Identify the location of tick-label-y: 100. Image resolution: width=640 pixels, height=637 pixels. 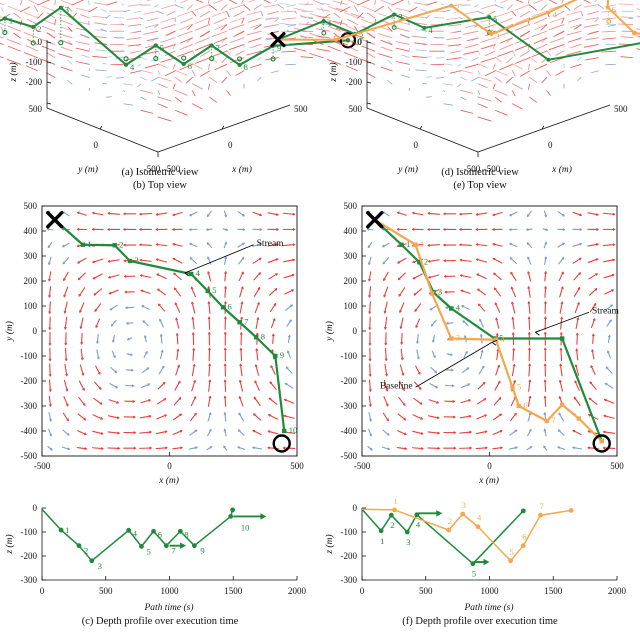
(351, 306).